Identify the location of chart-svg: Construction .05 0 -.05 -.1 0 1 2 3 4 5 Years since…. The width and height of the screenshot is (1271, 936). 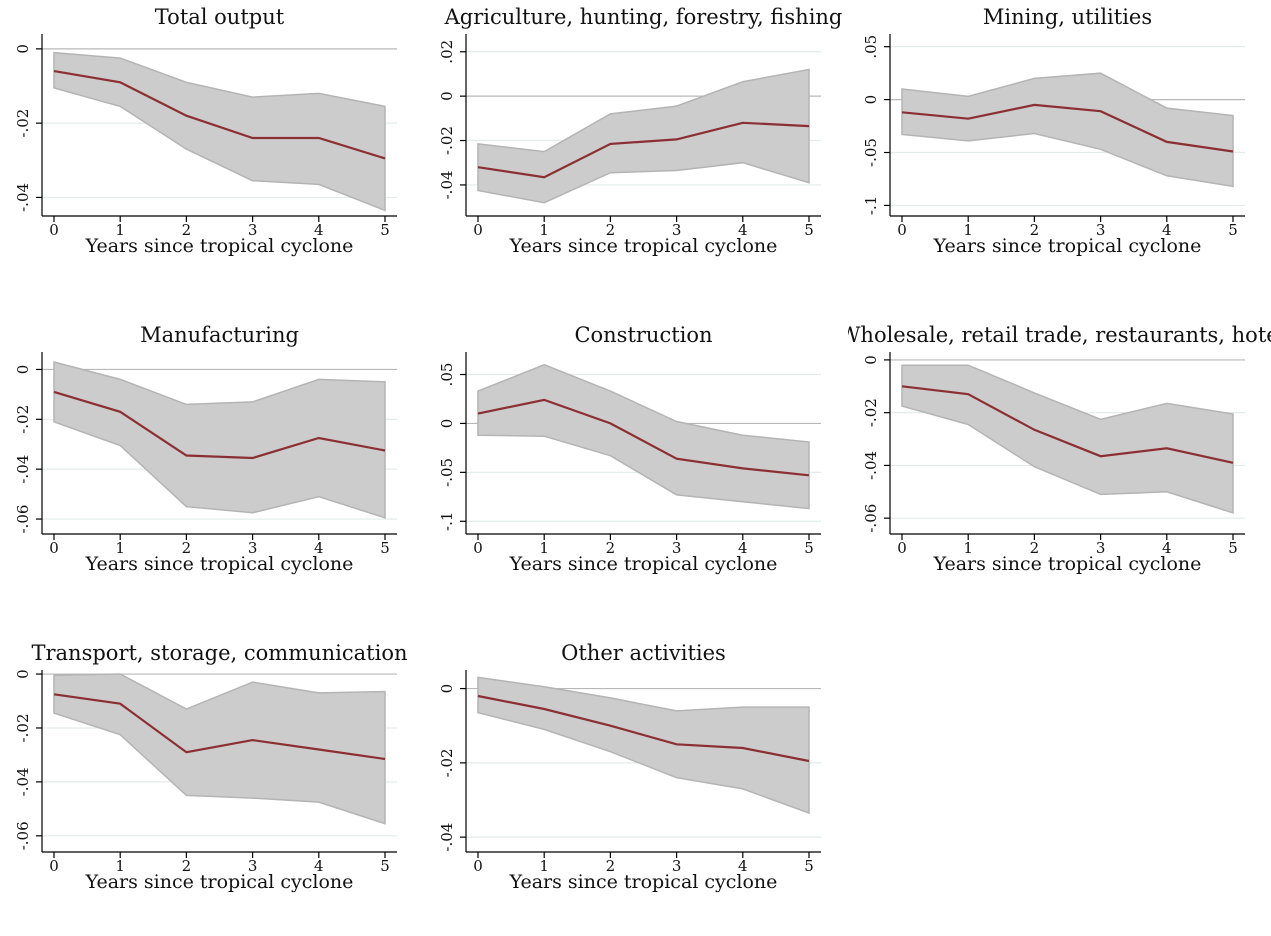
(629, 449).